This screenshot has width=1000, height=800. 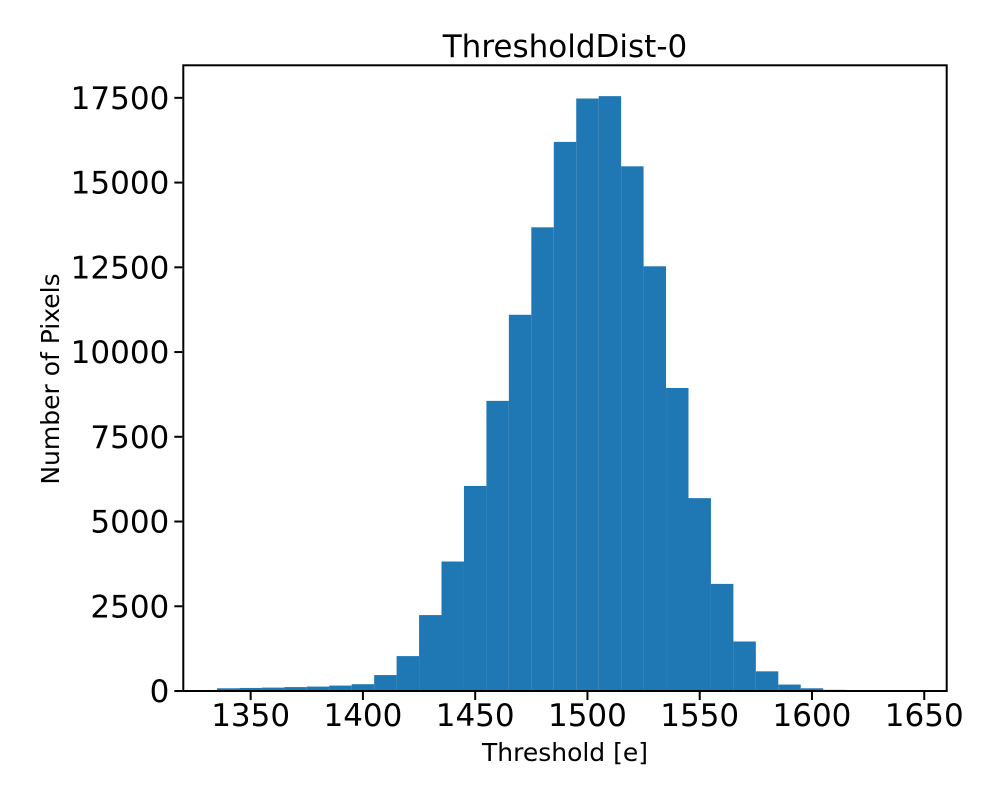 I want to click on x-tick-label: 1600, so click(x=812, y=716).